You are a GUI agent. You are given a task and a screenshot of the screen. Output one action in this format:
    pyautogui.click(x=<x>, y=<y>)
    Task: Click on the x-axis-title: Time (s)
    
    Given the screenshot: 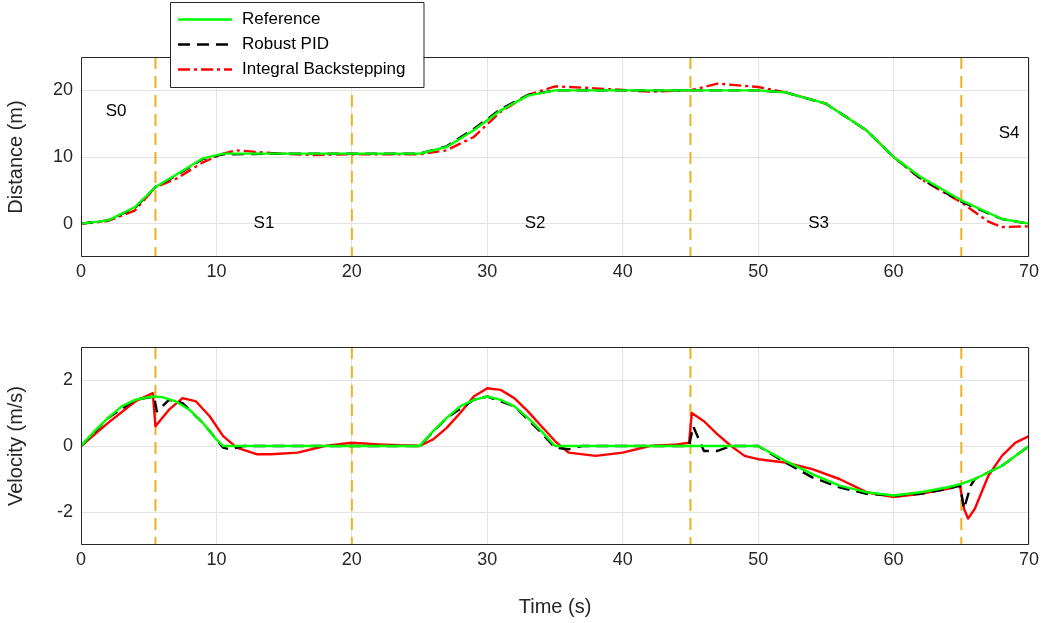 What is the action you would take?
    pyautogui.click(x=555, y=605)
    